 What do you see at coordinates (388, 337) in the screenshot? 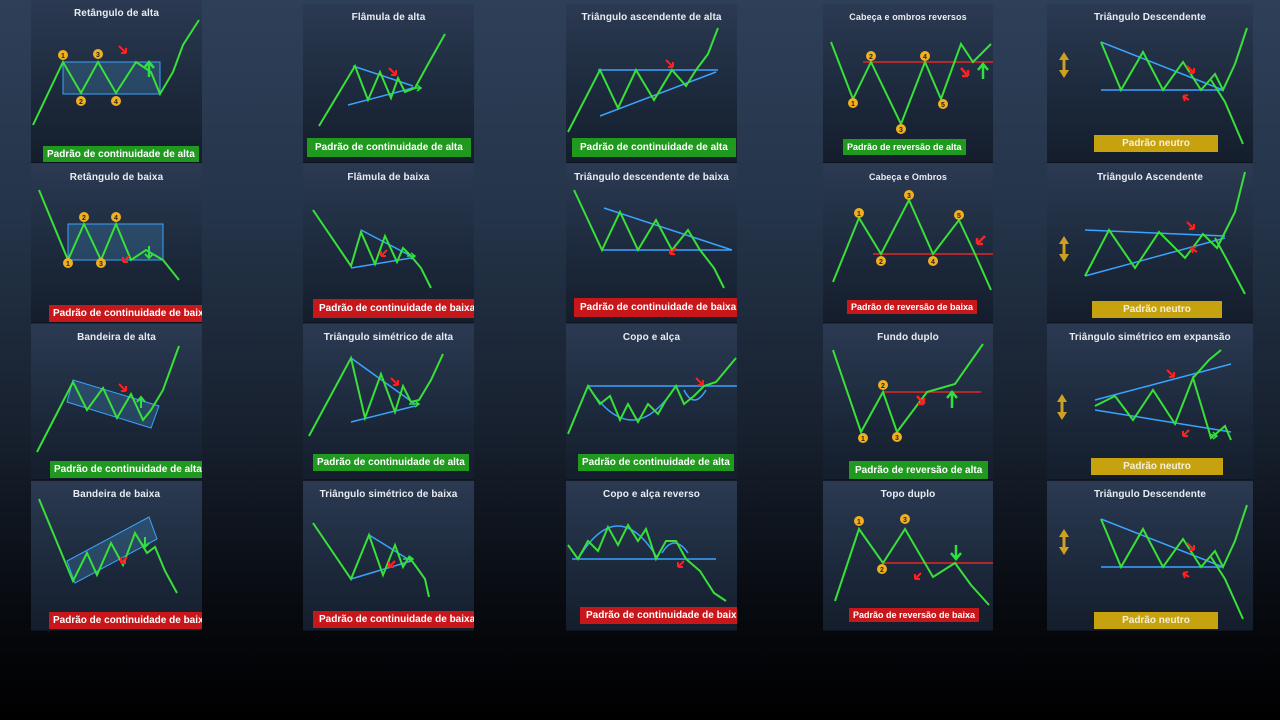
I see `pattern-title: Triângulo simétrico de alta` at bounding box center [388, 337].